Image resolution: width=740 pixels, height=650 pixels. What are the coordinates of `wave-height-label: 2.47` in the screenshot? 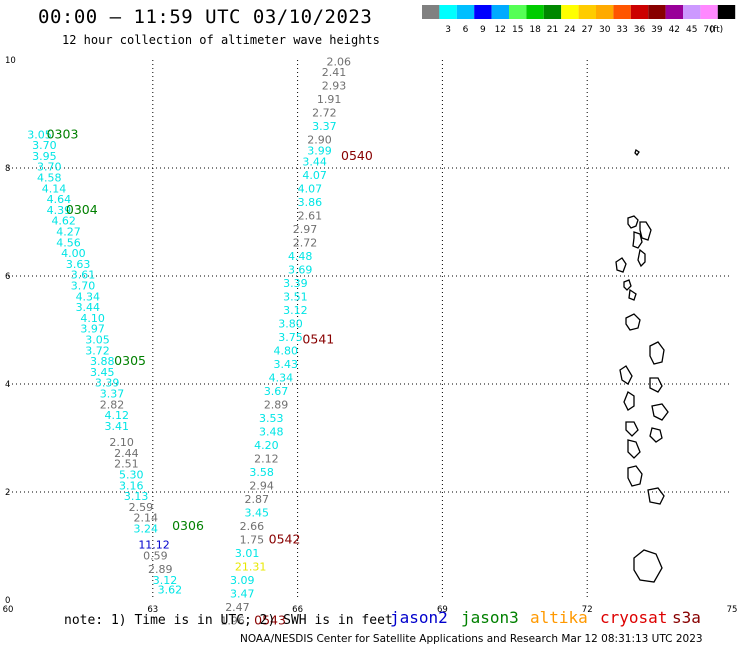 It's located at (237, 607).